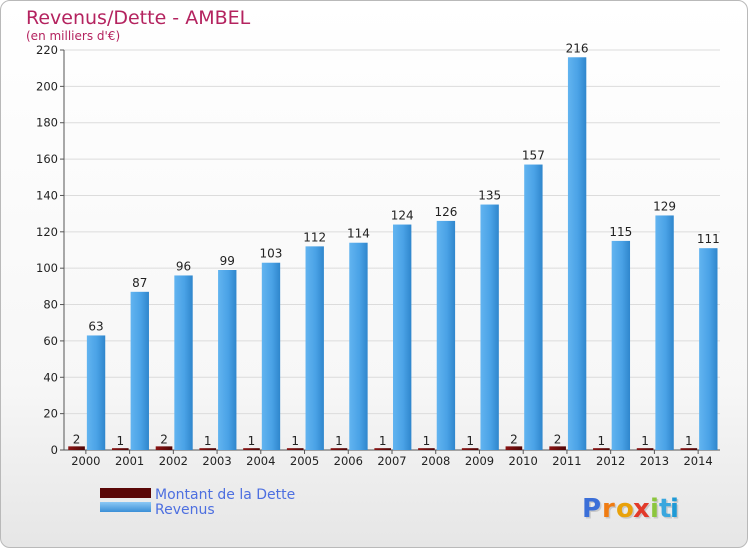  I want to click on data-label-revenue-2011: 216, so click(577, 48).